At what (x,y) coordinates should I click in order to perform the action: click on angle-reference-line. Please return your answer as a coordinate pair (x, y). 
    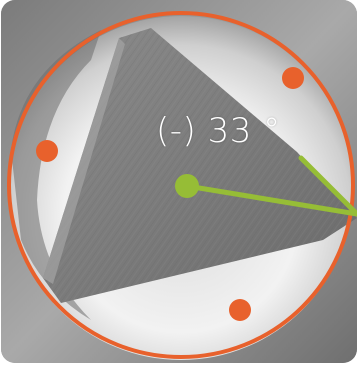
    Looking at the image, I should click on (327, 186).